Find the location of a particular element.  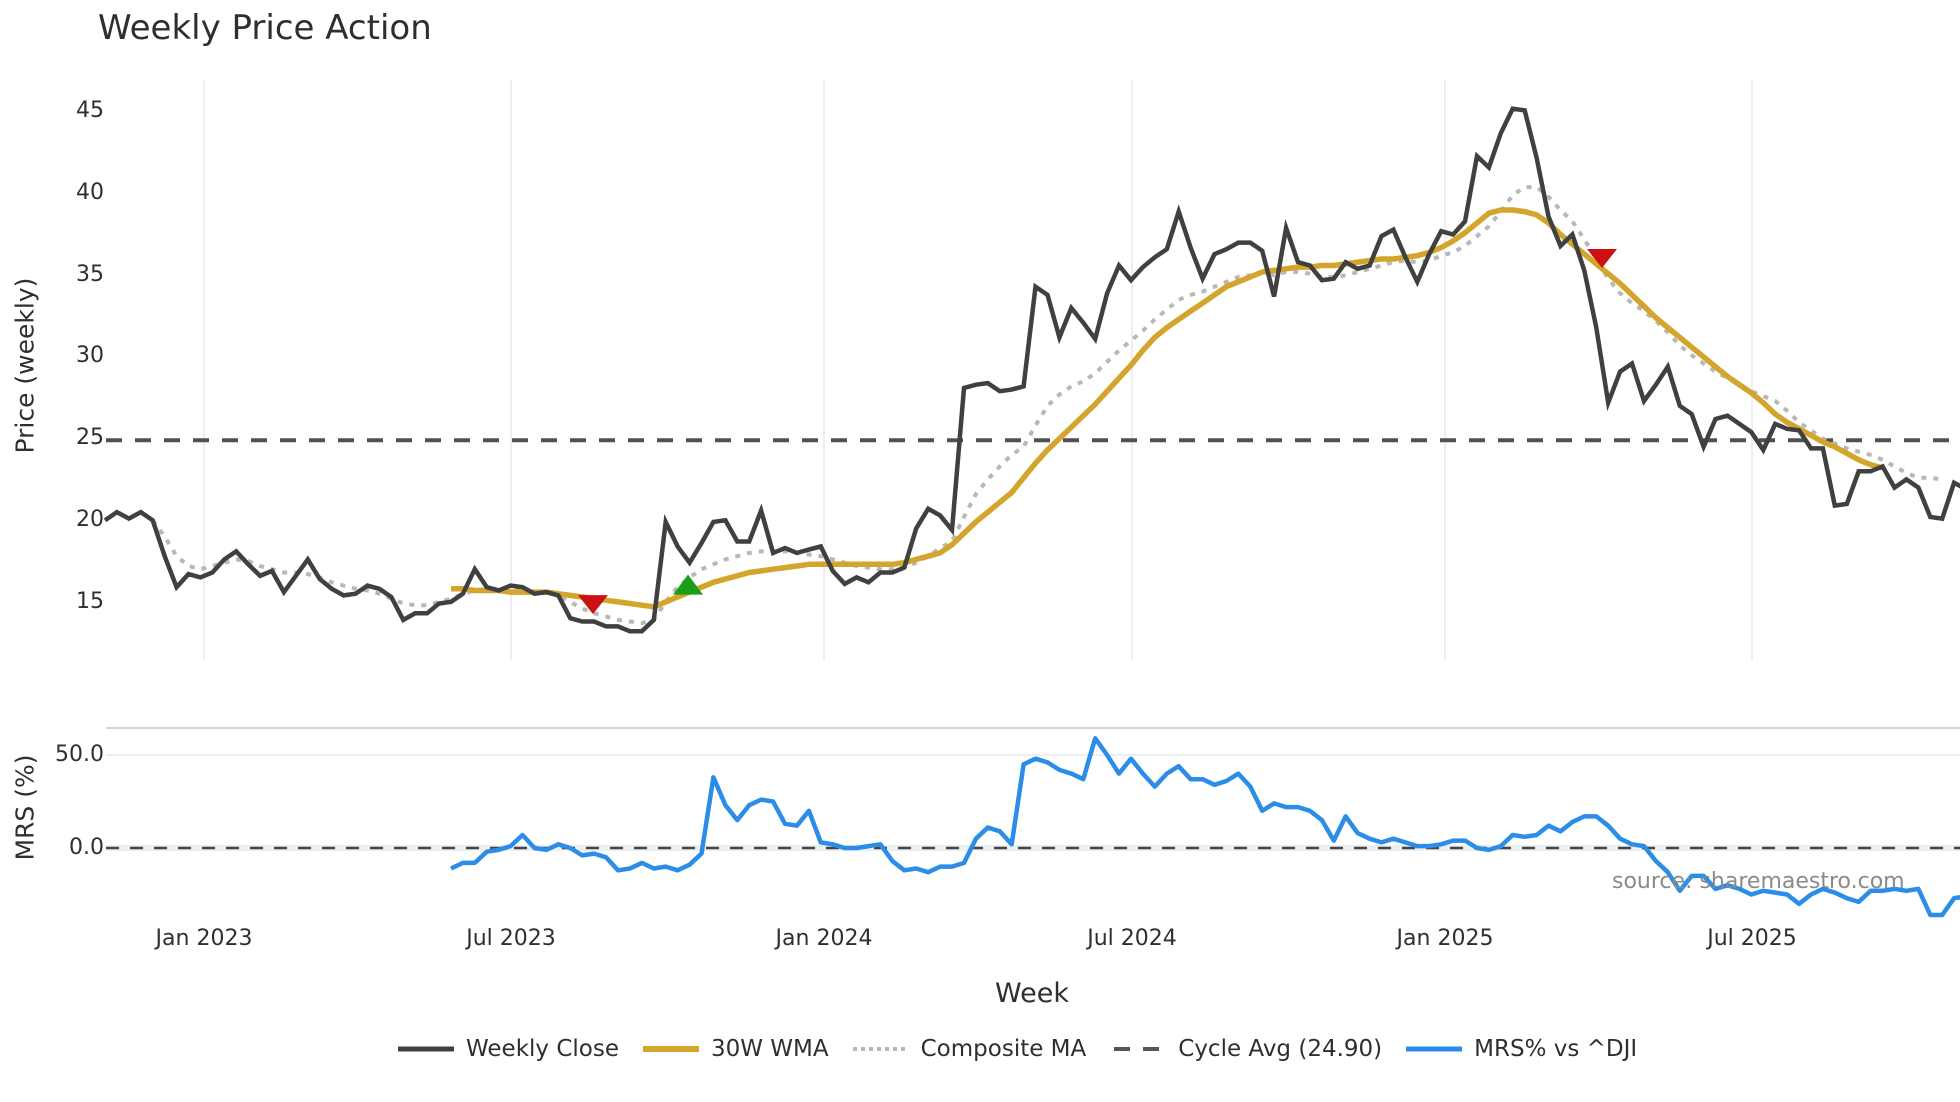

x-tick-jul-2025: Jul 2025 is located at coordinates (1752, 938).